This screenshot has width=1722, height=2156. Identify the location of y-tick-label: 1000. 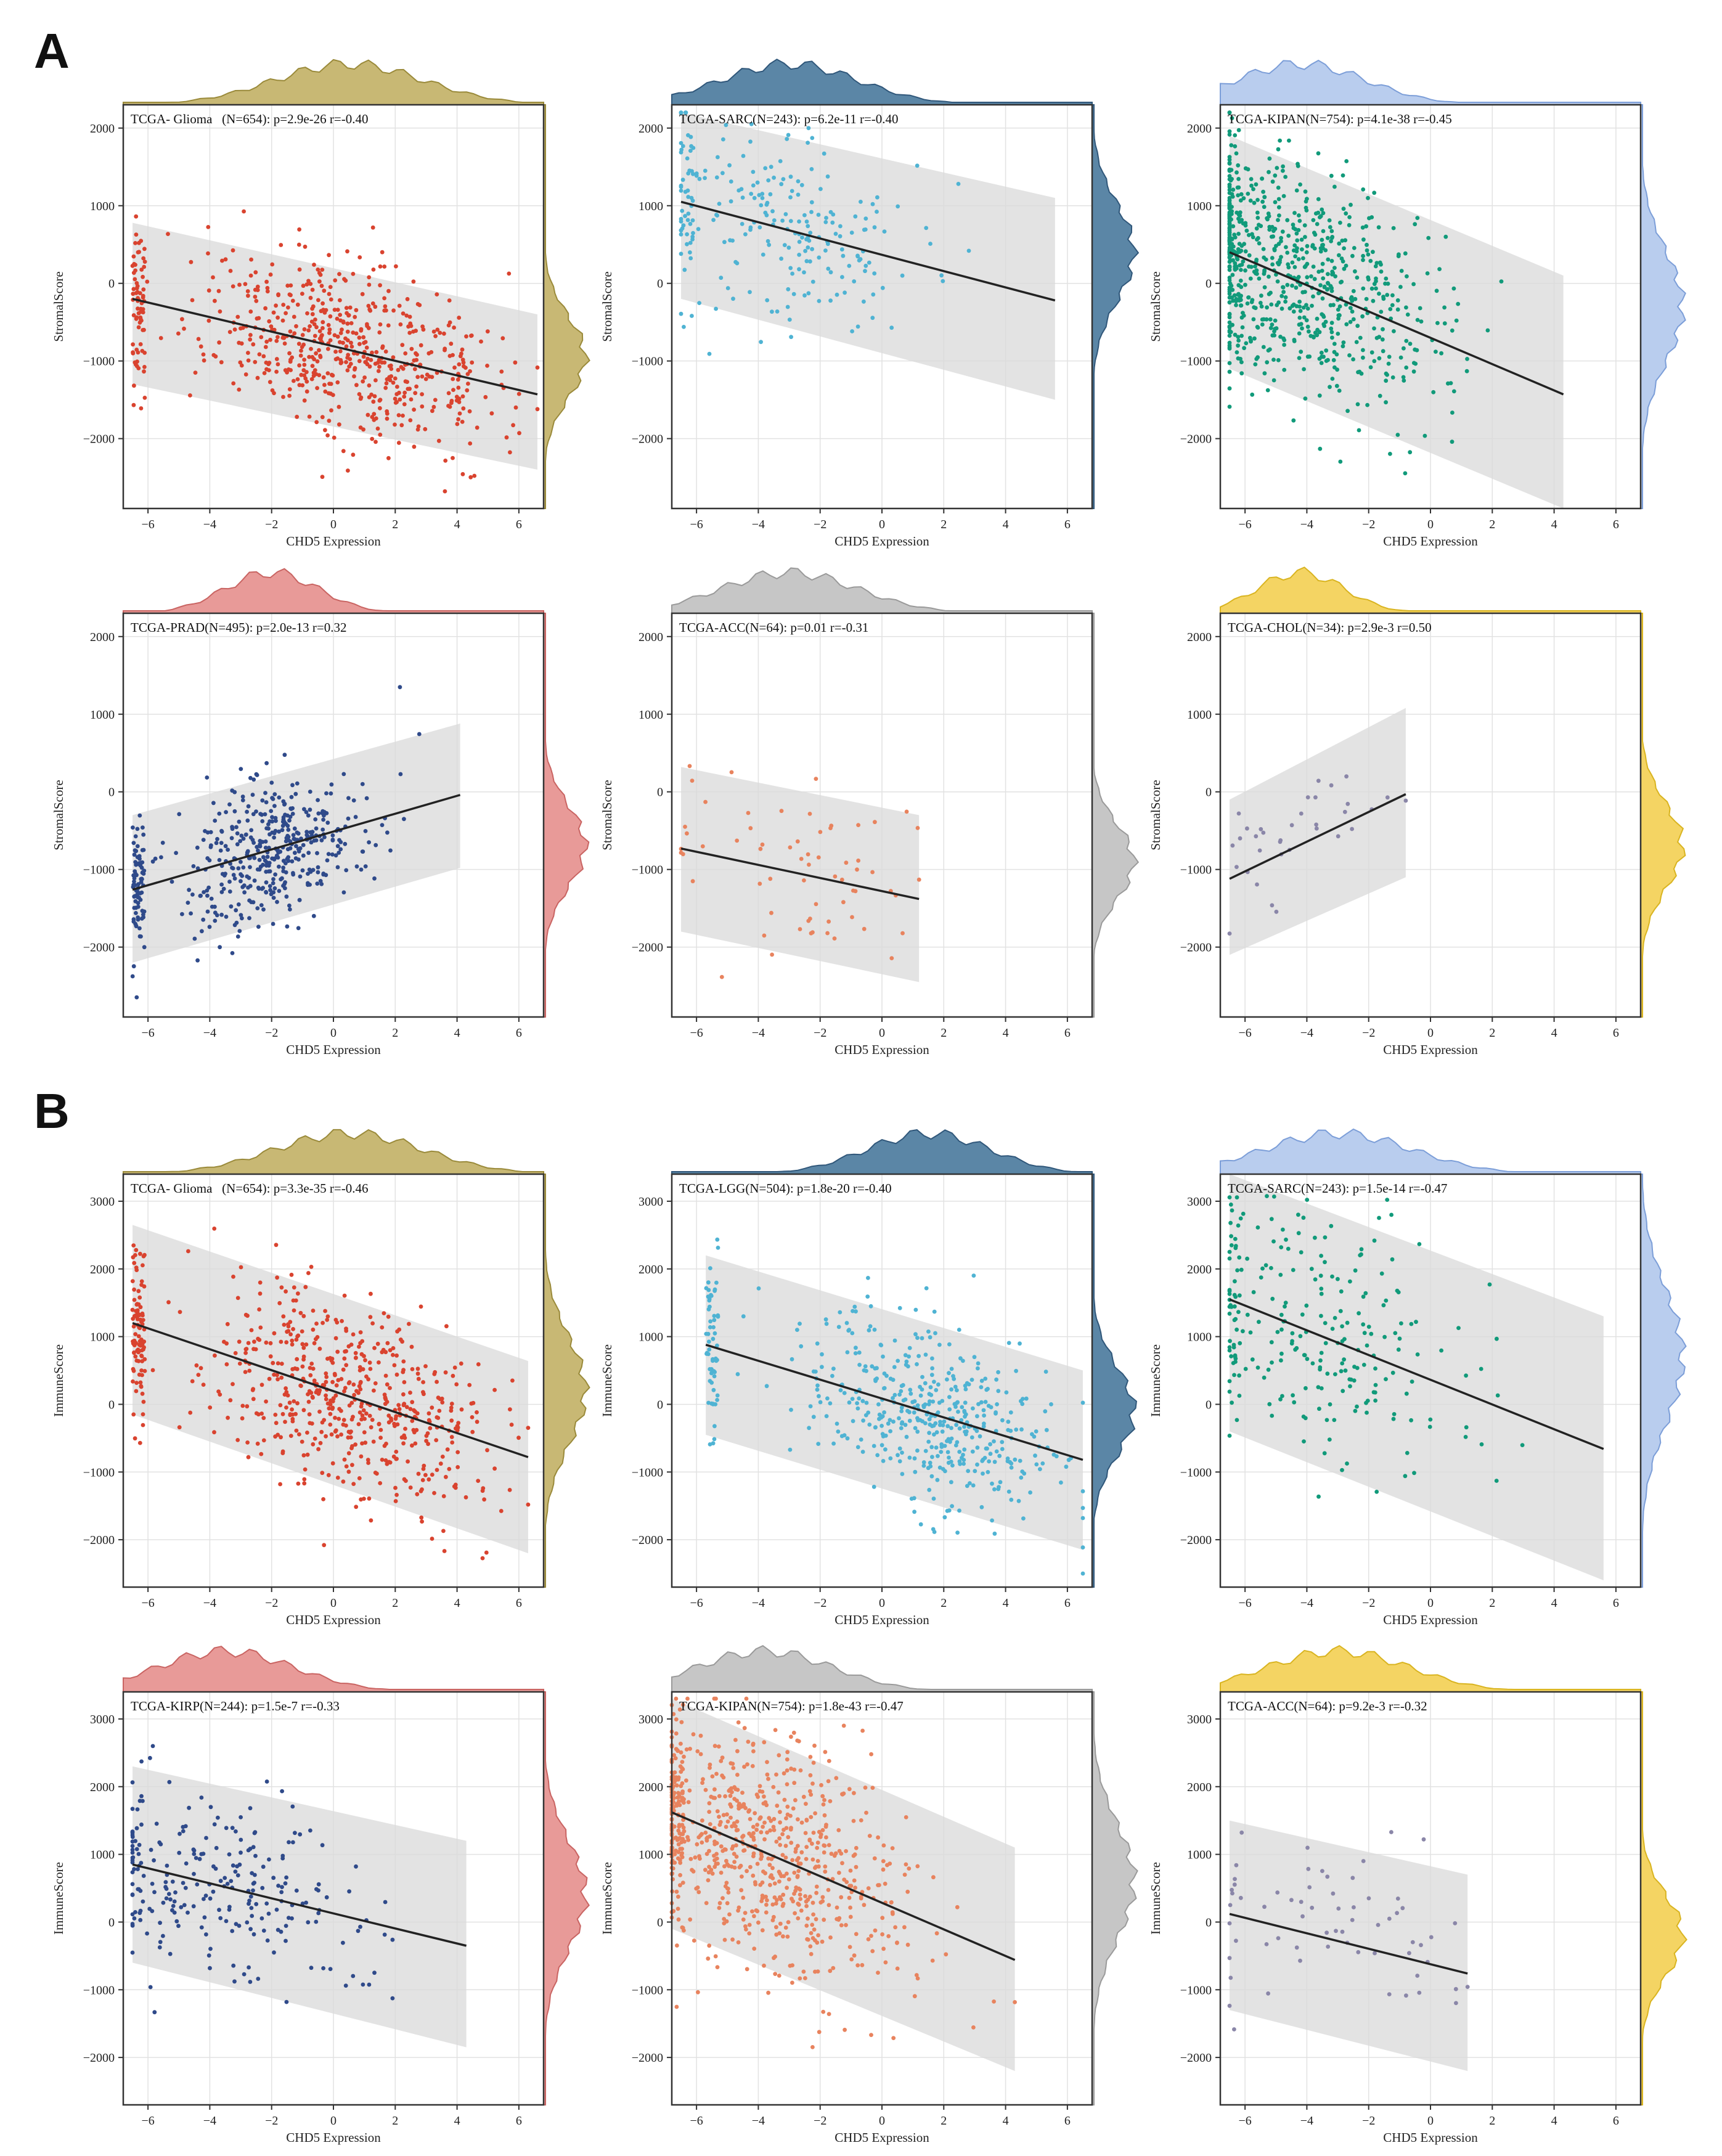
(651, 1337).